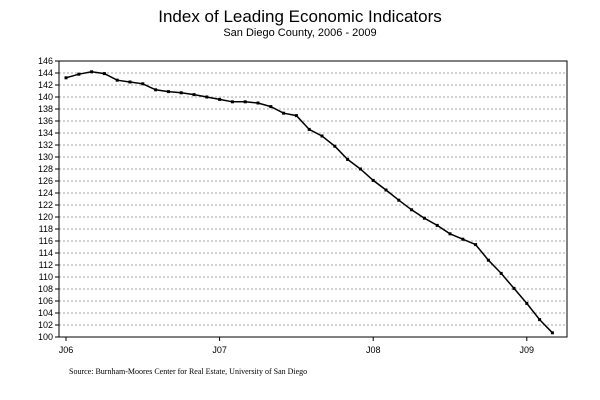  Describe the element at coordinates (45, 109) in the screenshot. I see `y-tick-label: 138` at that location.